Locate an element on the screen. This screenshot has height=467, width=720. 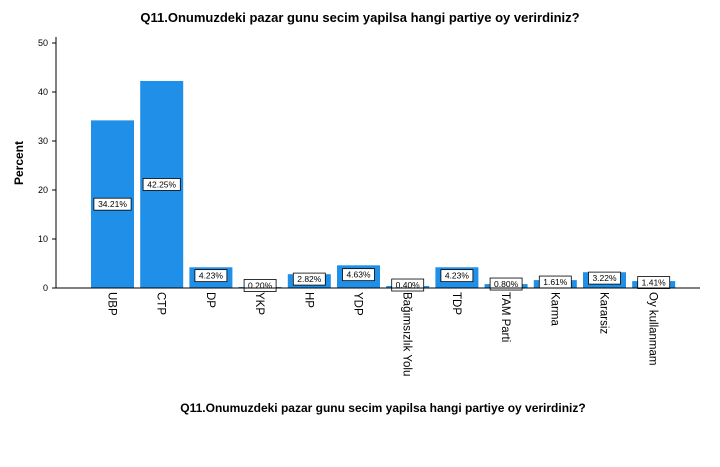
data-label-text: 42.25% is located at coordinates (161, 184).